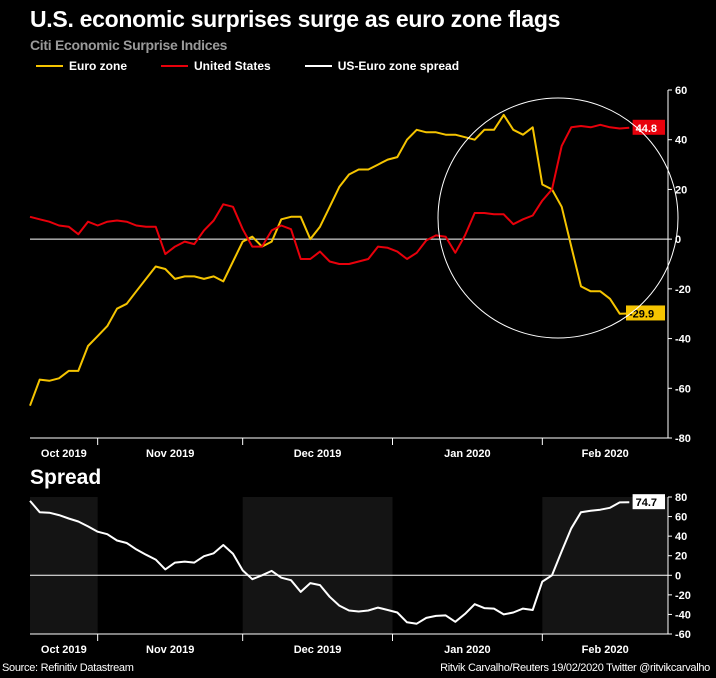 The width and height of the screenshot is (716, 678). What do you see at coordinates (68, 668) in the screenshot?
I see `source-note: Source: Refinitiv Datastream` at bounding box center [68, 668].